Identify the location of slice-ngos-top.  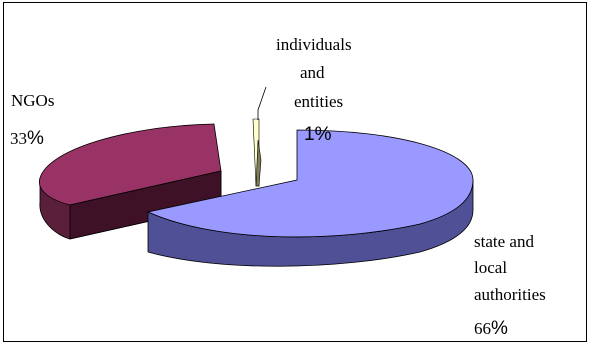
(130, 164).